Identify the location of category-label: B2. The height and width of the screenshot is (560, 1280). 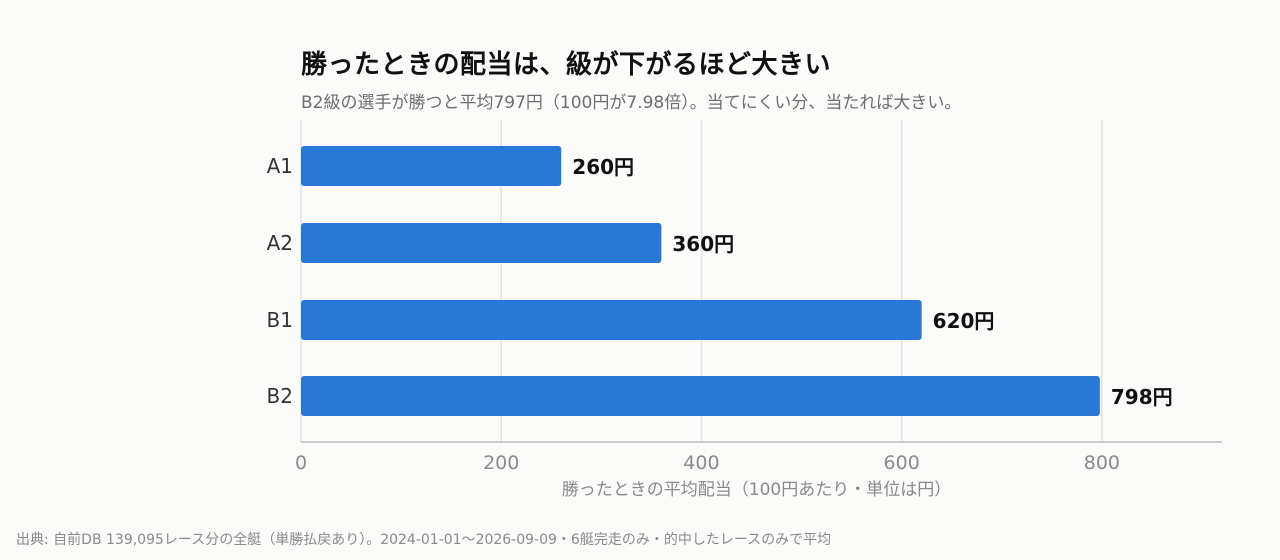
(280, 396).